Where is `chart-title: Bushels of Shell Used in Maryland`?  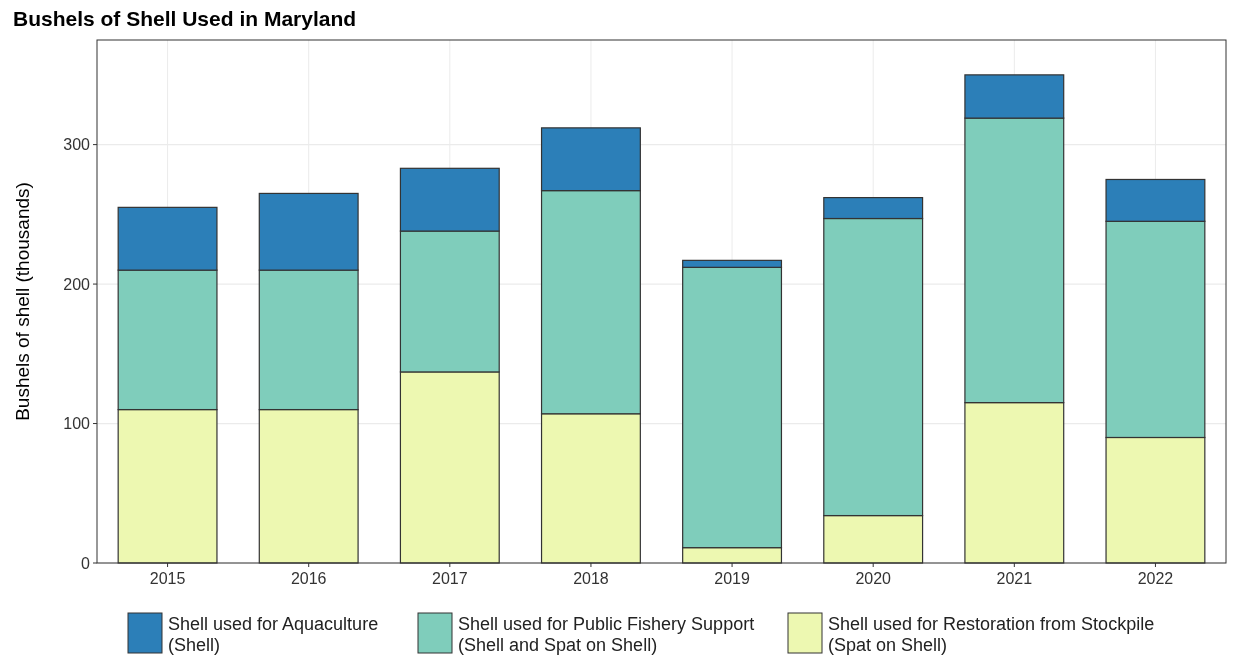 chart-title: Bushels of Shell Used in Maryland is located at coordinates (185, 18).